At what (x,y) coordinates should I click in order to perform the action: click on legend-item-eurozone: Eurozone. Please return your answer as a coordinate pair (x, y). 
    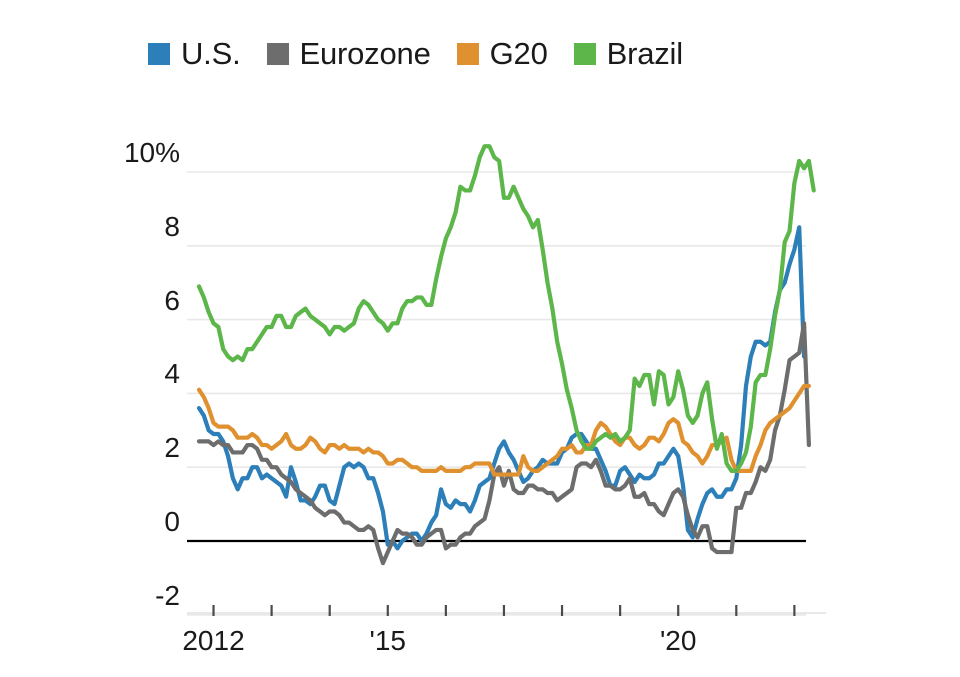
    Looking at the image, I should click on (348, 53).